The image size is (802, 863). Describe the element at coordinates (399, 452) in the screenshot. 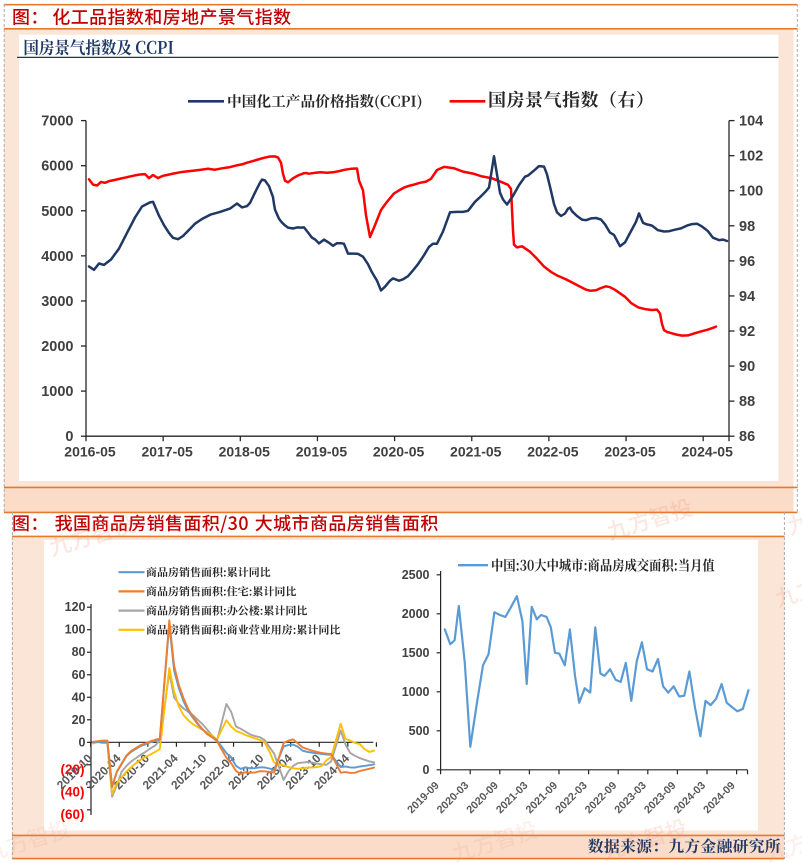

I see `svg-text: 2020-05` at that location.